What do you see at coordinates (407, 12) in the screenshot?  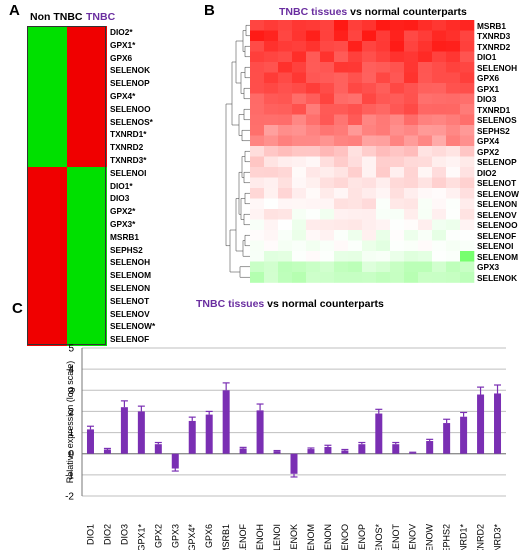 I see `panel-b-title-rest: vs normal counterparts` at bounding box center [407, 12].